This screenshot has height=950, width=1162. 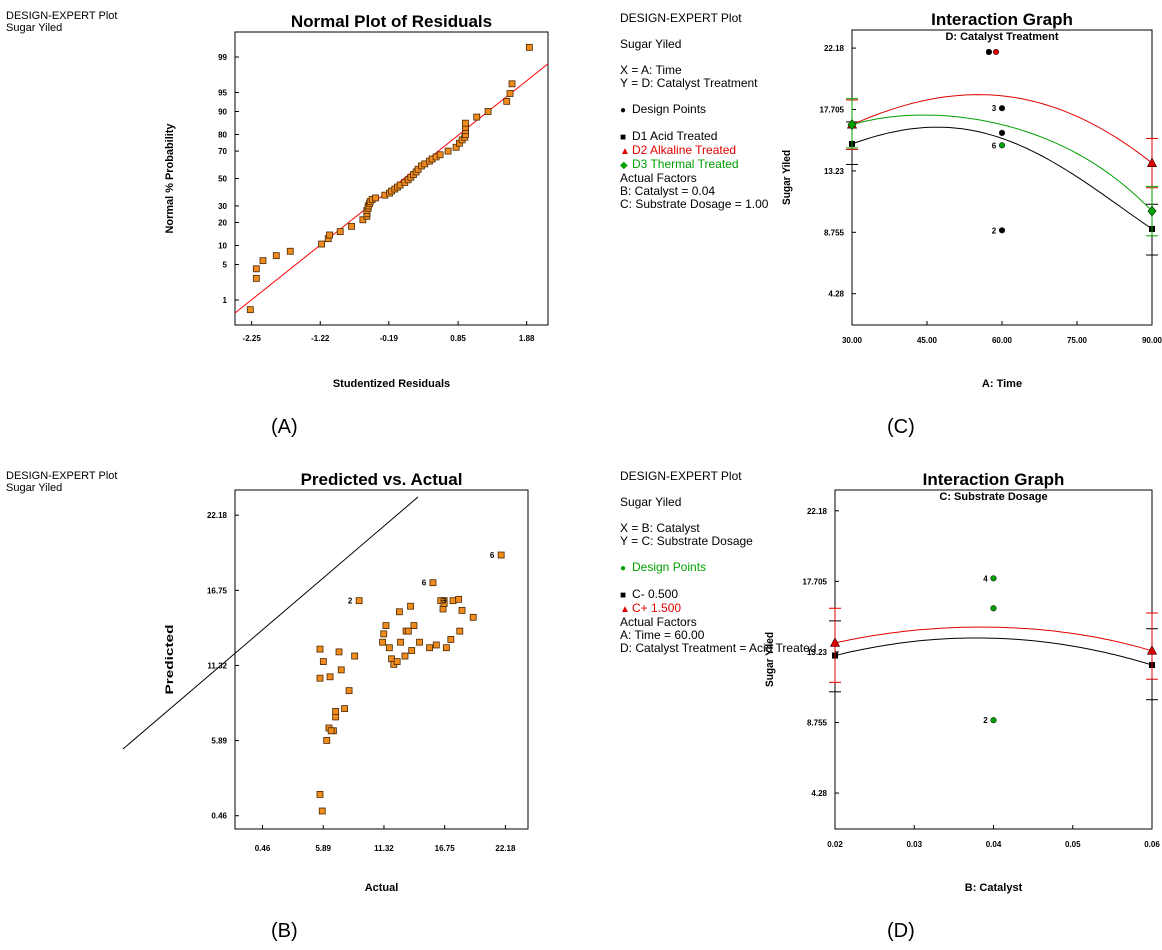 I want to click on y-tick-label: 20, so click(x=222, y=223).